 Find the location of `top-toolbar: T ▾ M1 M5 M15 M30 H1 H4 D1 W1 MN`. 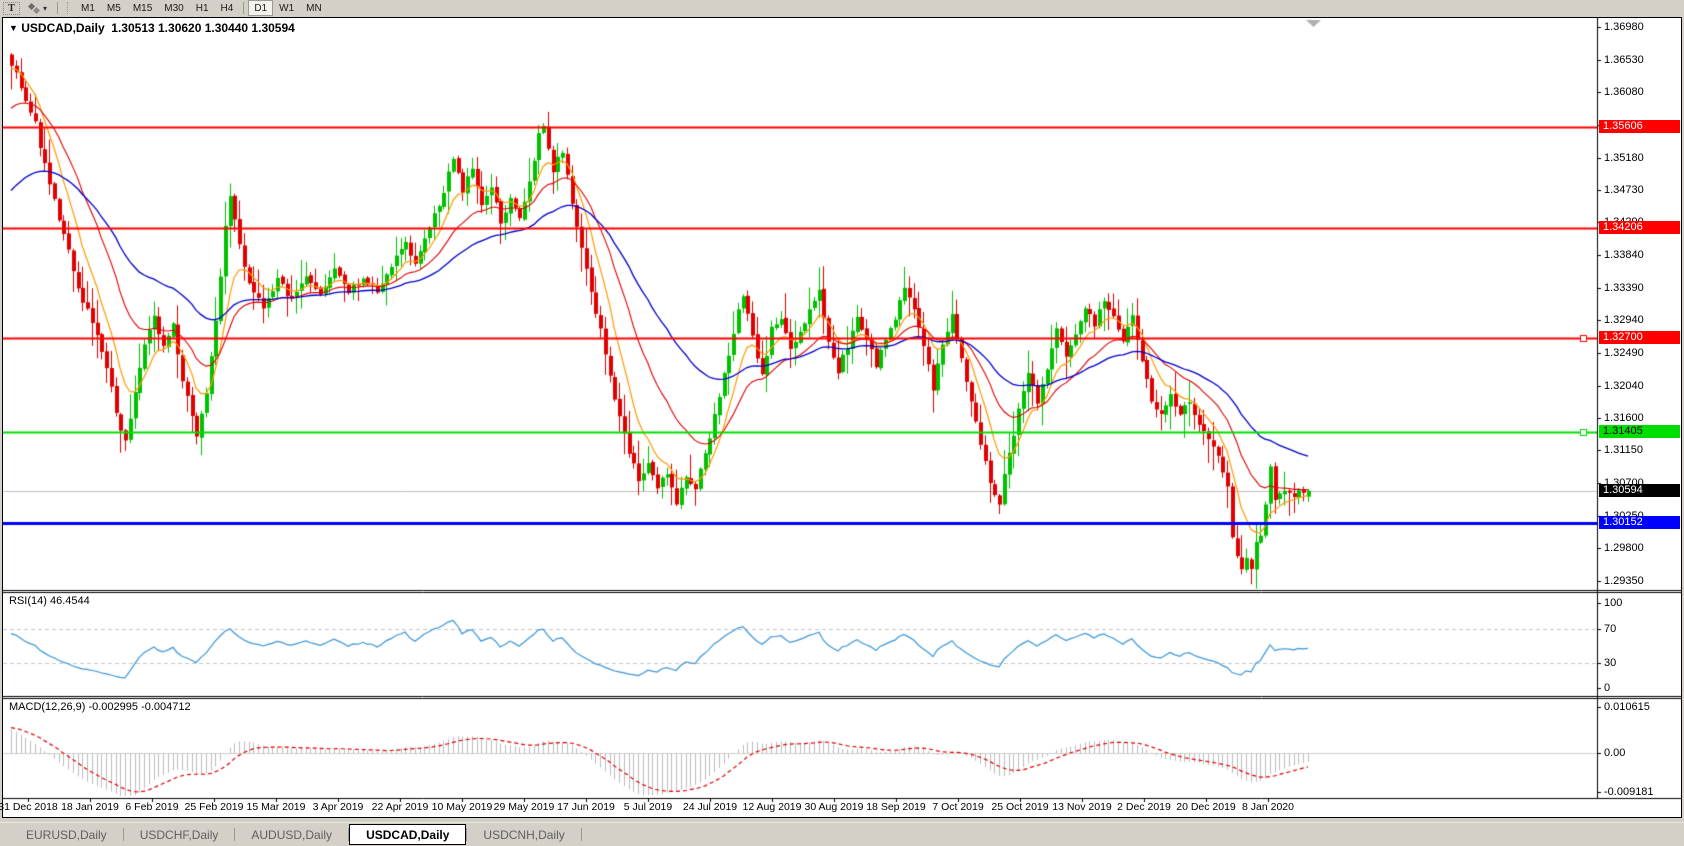

top-toolbar: T ▾ M1 M5 M15 M30 H1 H4 D1 W1 MN is located at coordinates (842, 8).